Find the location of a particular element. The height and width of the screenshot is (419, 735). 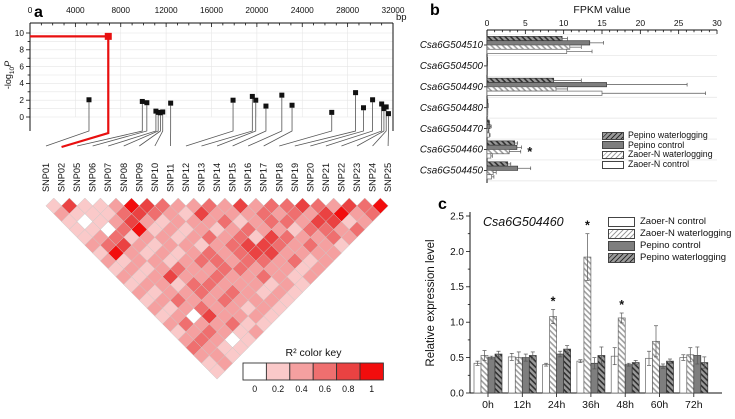

highlight-snp-marker is located at coordinates (108, 36).